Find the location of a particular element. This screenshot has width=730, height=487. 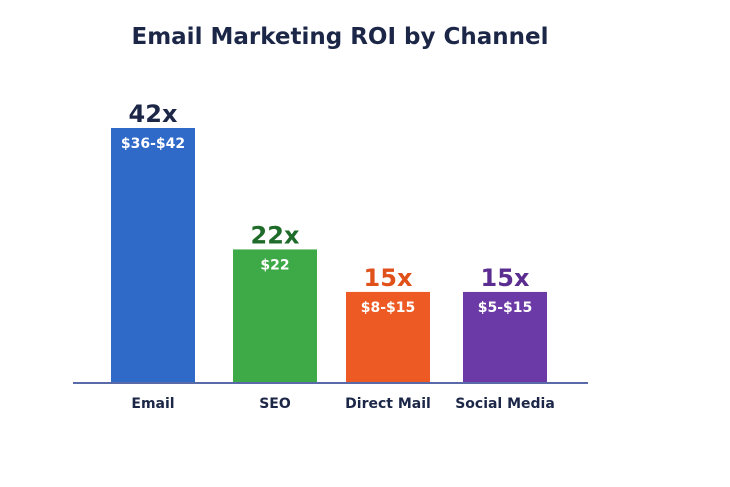

value-label-1: 22x is located at coordinates (275, 235).